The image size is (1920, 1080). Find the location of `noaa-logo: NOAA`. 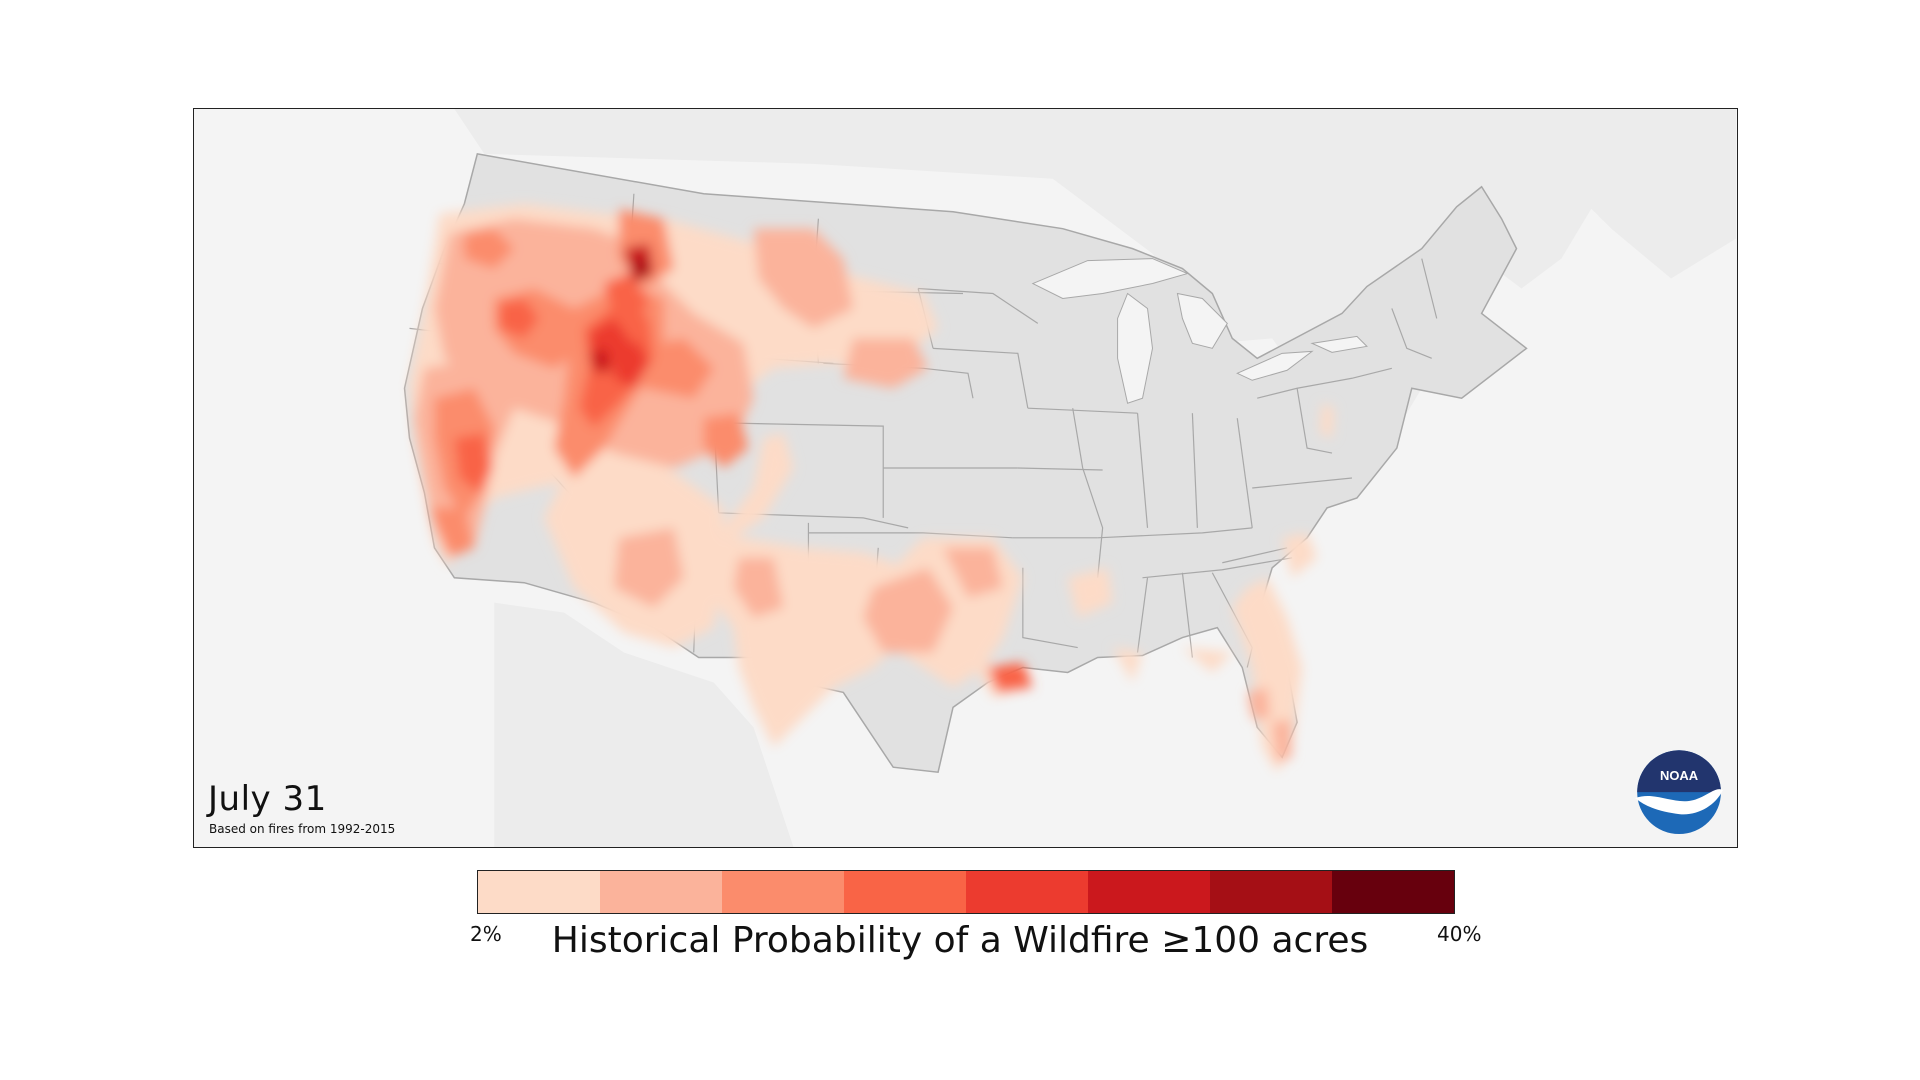

noaa-logo: NOAA is located at coordinates (1679, 792).